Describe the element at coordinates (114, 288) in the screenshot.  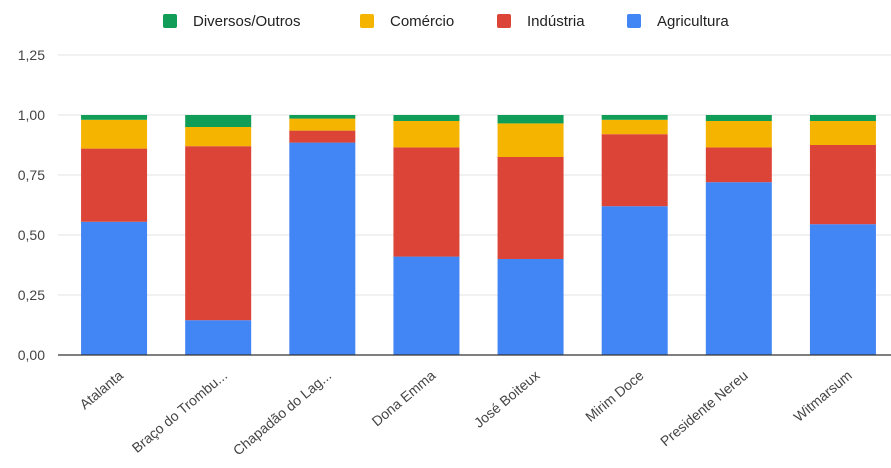
I see `bar-agricultura-atalanta` at that location.